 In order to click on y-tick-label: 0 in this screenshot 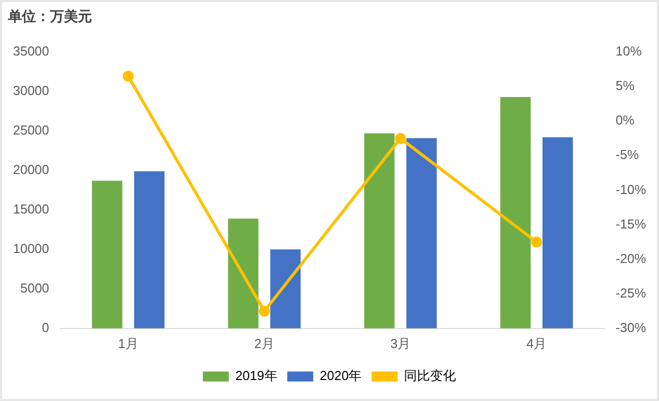, I will do `click(46, 327)`.